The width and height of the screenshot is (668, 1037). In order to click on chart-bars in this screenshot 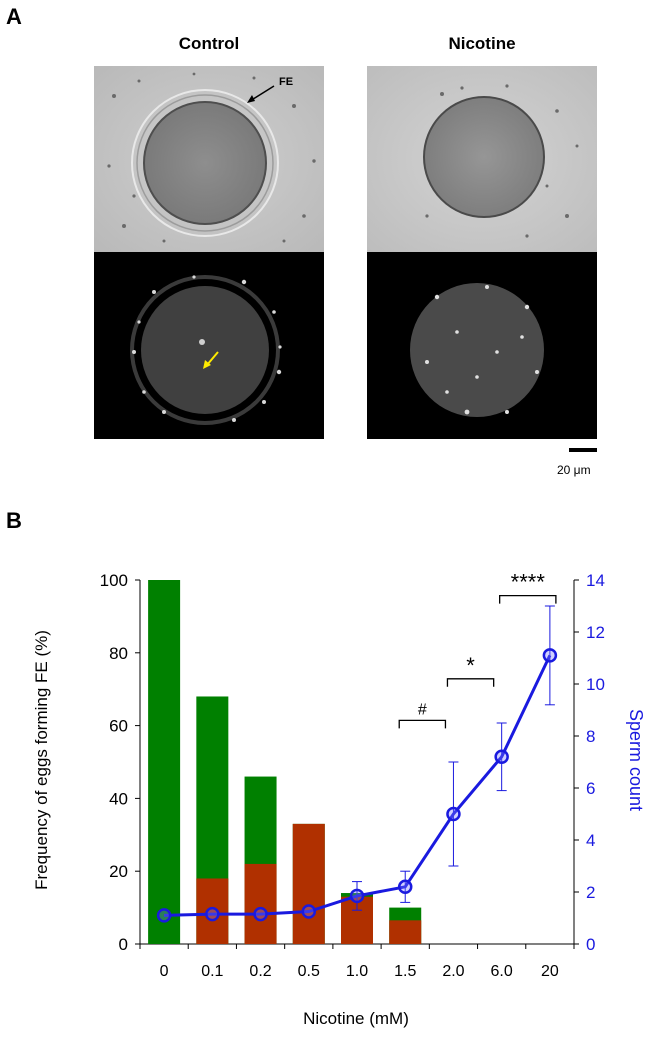, I will do `click(285, 762)`.